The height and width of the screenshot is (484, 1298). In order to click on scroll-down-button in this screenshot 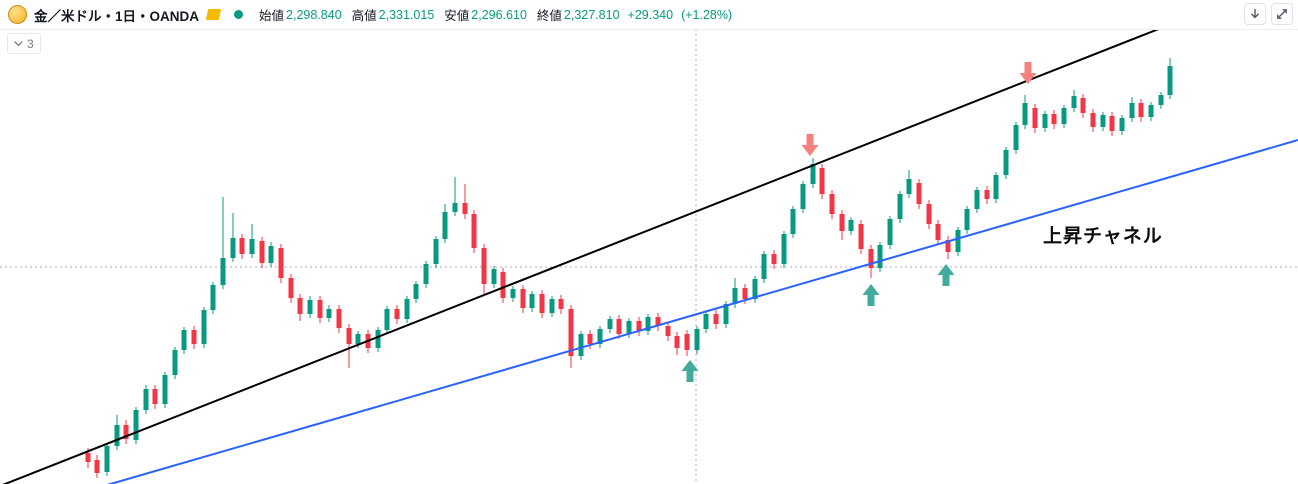, I will do `click(1255, 14)`.